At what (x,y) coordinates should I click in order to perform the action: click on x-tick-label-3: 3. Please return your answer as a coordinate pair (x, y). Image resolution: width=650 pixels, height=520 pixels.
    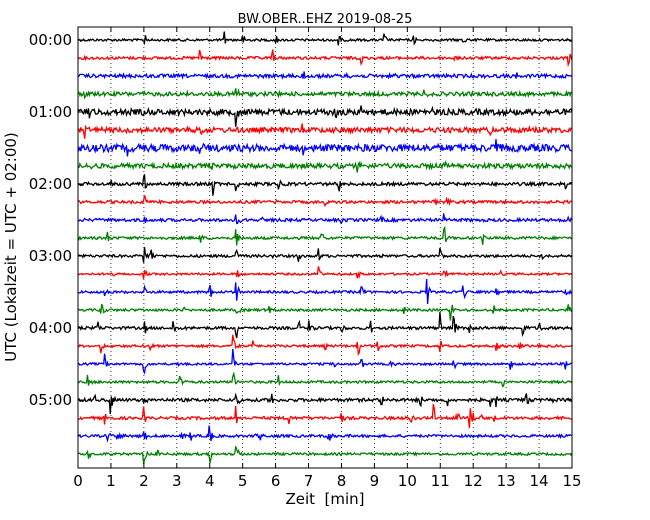
    Looking at the image, I should click on (177, 481).